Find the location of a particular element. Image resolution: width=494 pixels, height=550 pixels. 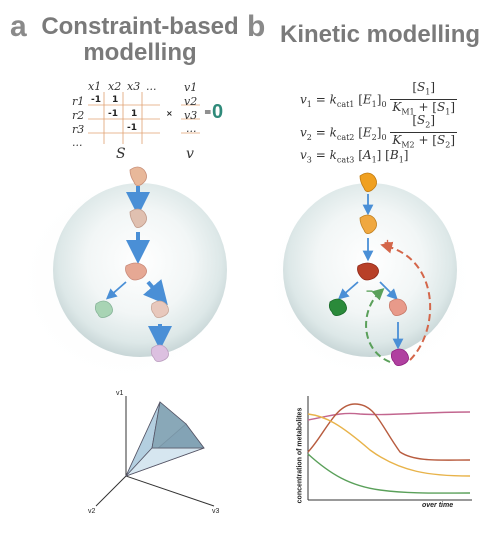

molecule-a-5-icon is located at coordinates (159, 309).